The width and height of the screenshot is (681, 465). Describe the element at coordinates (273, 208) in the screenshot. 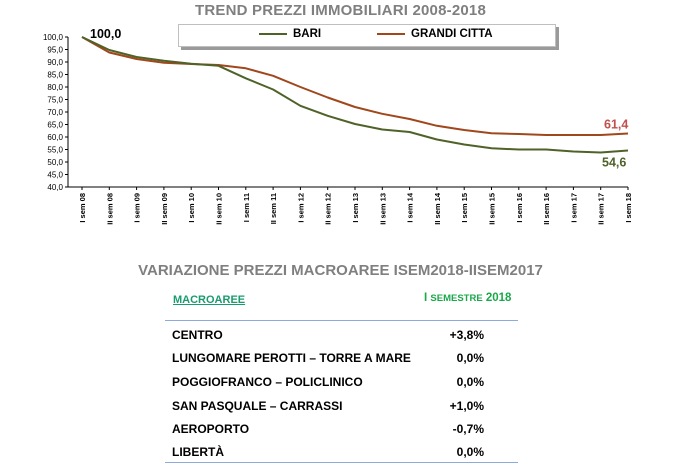

I see `x-tick-label: II sem 11` at that location.